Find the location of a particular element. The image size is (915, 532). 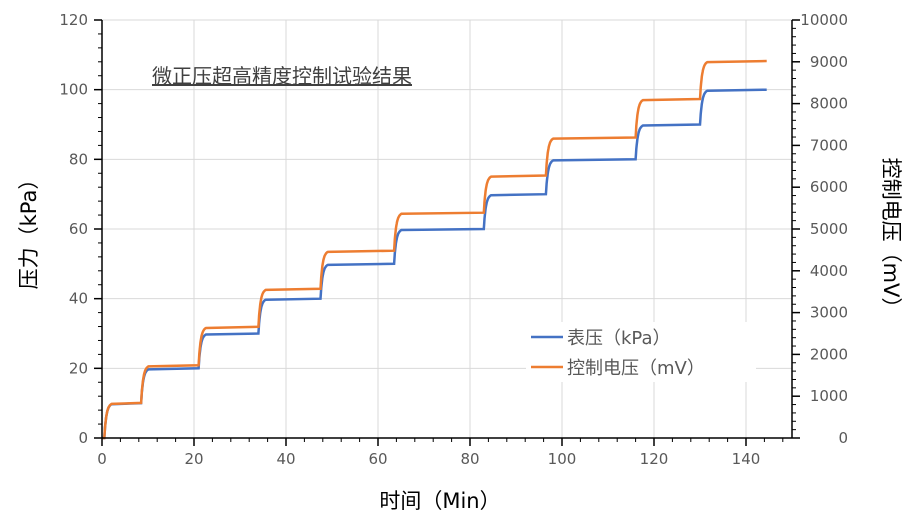

legend-background is located at coordinates (641, 352).